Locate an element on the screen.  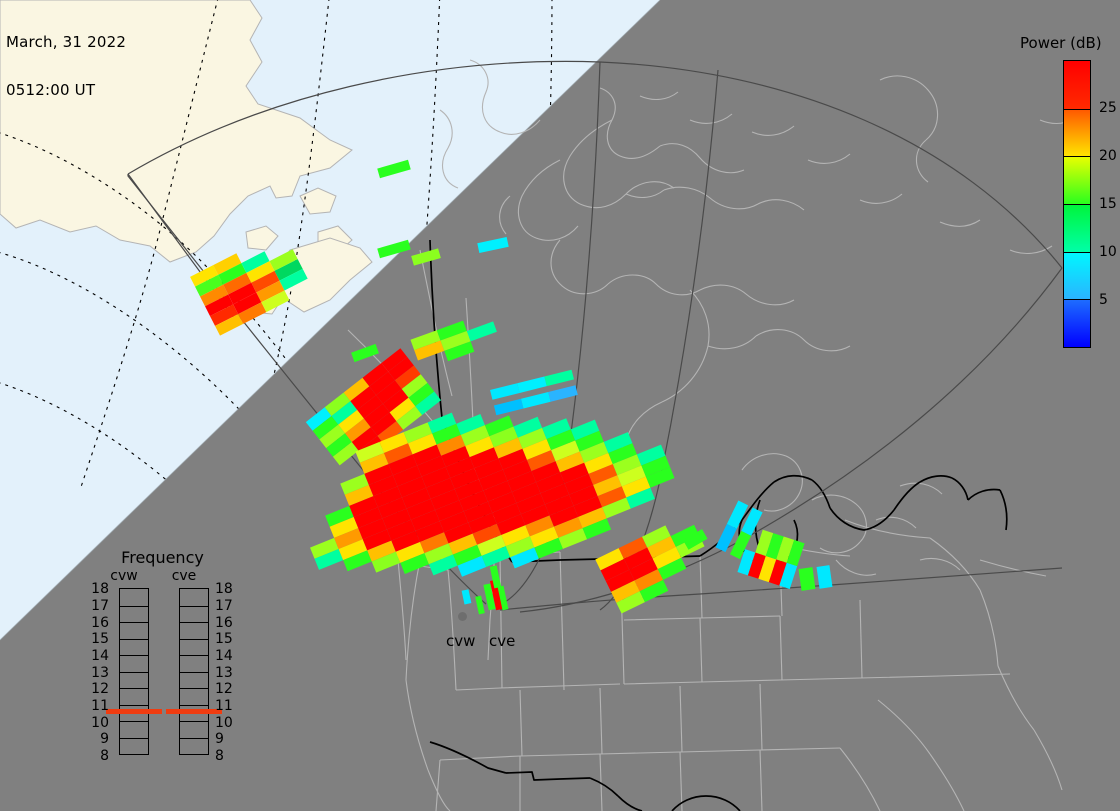
frequency-tick-right-8: 8 is located at coordinates (219, 756).